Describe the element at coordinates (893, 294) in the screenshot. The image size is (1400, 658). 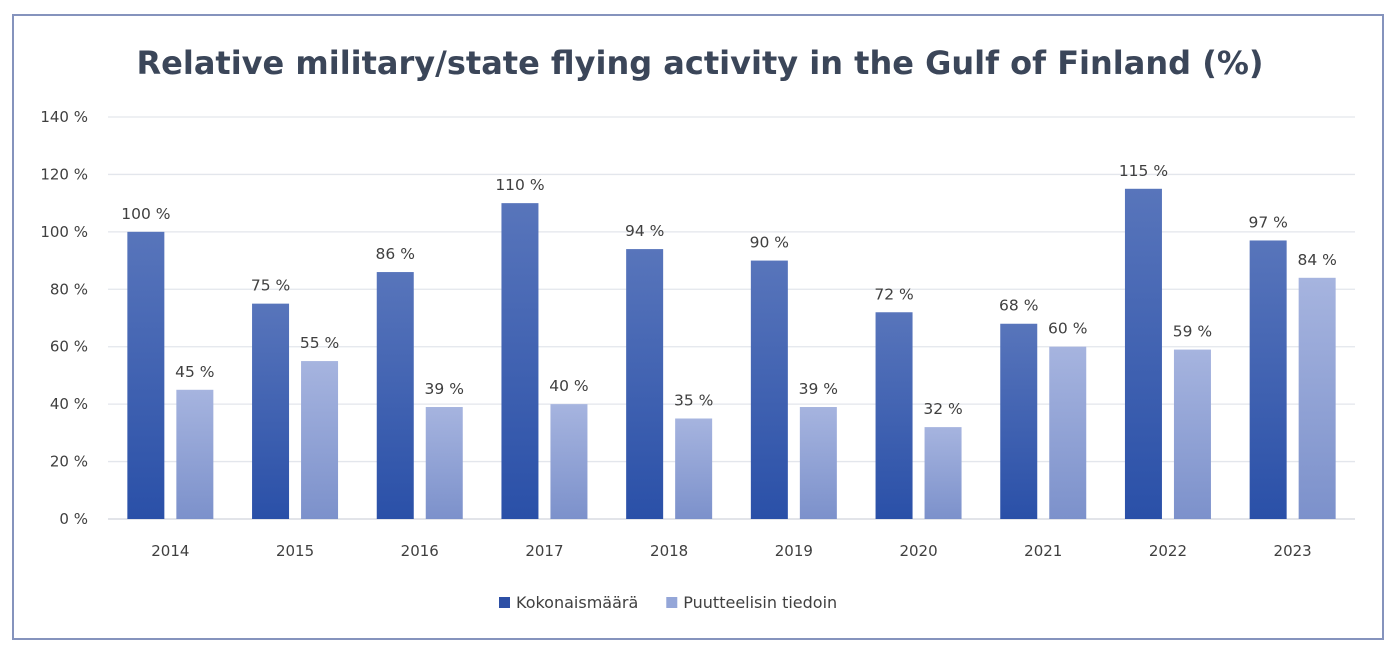
I see `data-label: 72 %` at that location.